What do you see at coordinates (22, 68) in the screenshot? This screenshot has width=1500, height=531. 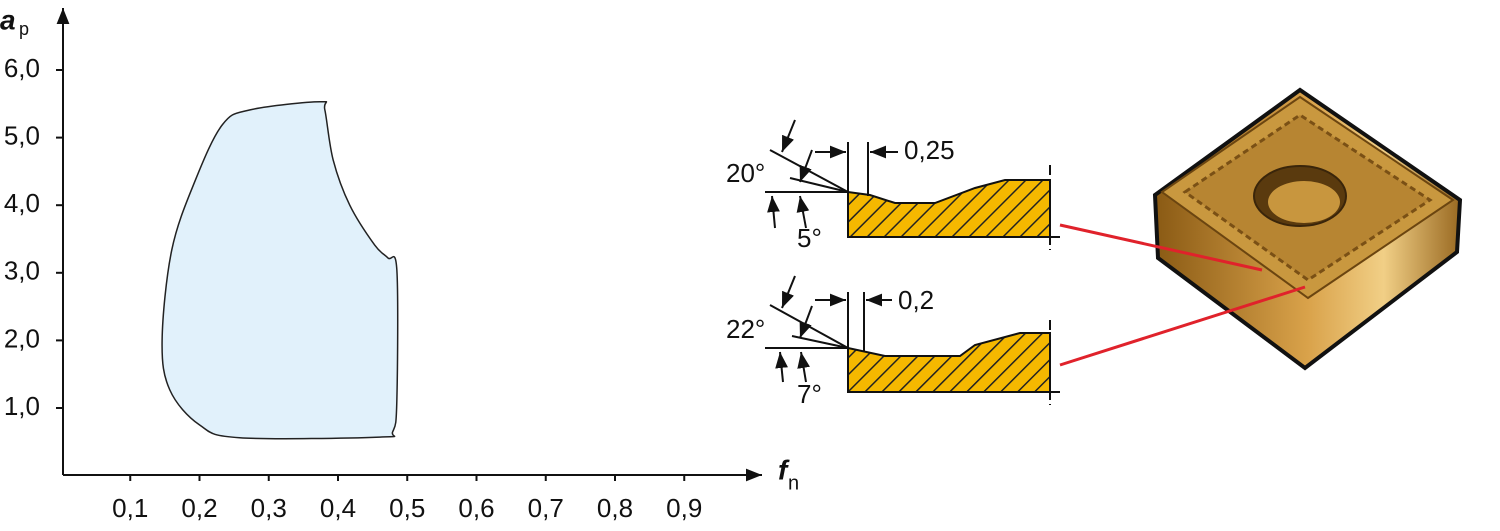 I see `y-tick-label: 6,0` at bounding box center [22, 68].